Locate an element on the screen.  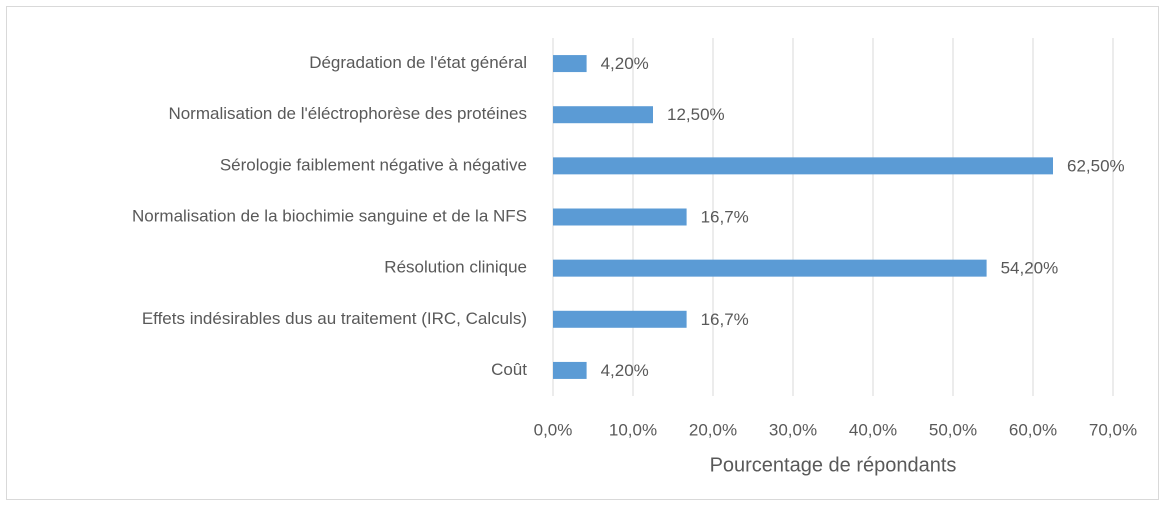
y-tick-label: Résolution clinique is located at coordinates (455, 267).